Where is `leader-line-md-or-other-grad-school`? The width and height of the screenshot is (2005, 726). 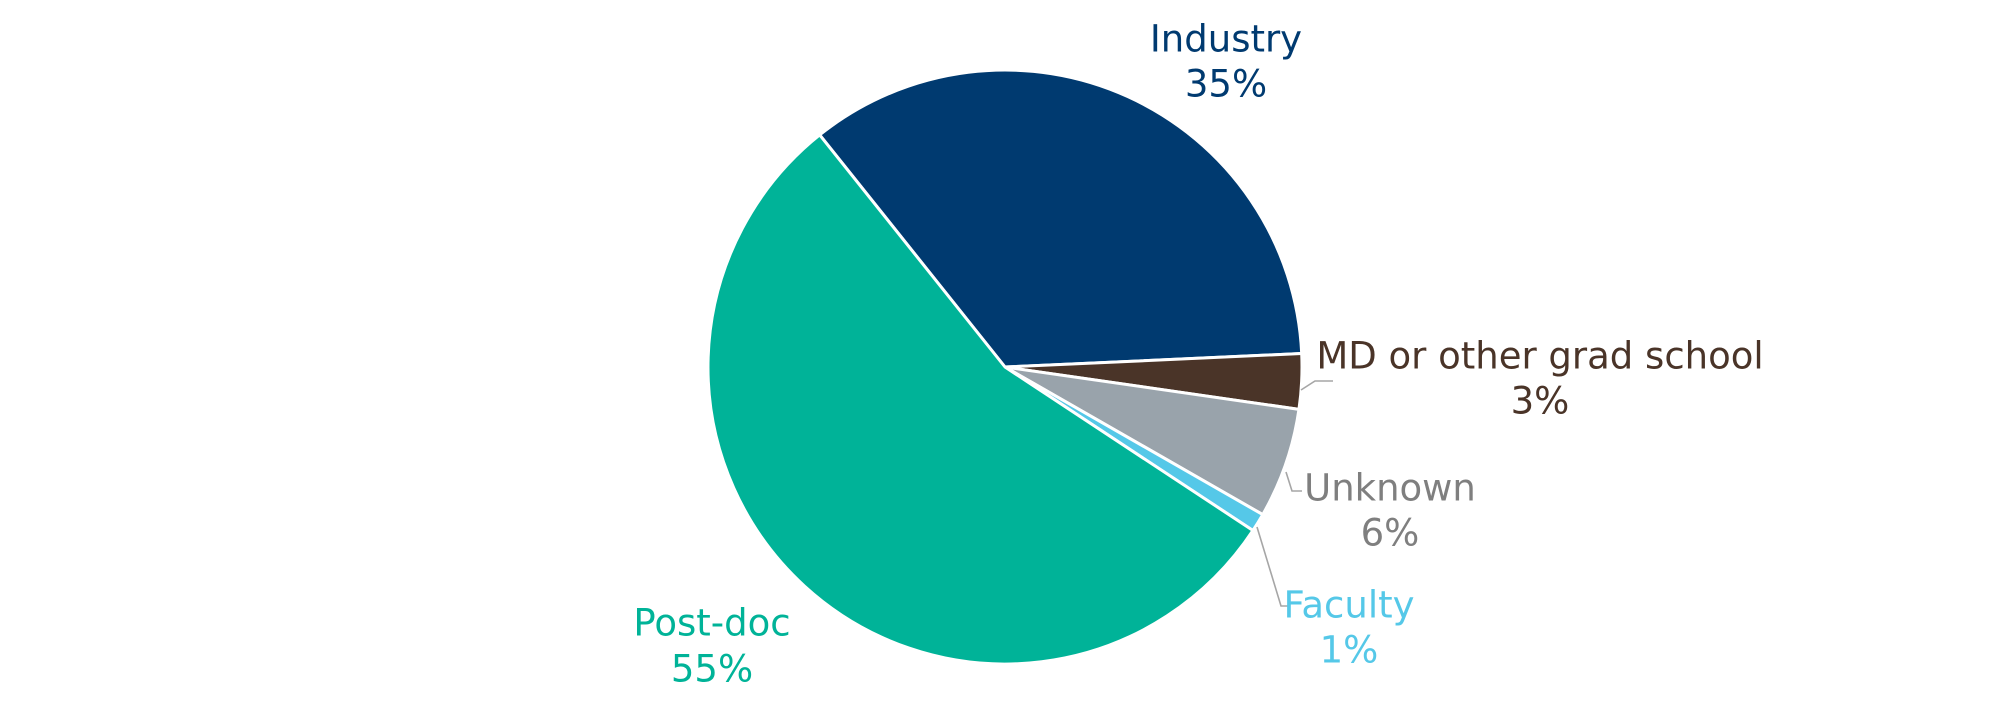 leader-line-md-or-other-grad-school is located at coordinates (1316, 385).